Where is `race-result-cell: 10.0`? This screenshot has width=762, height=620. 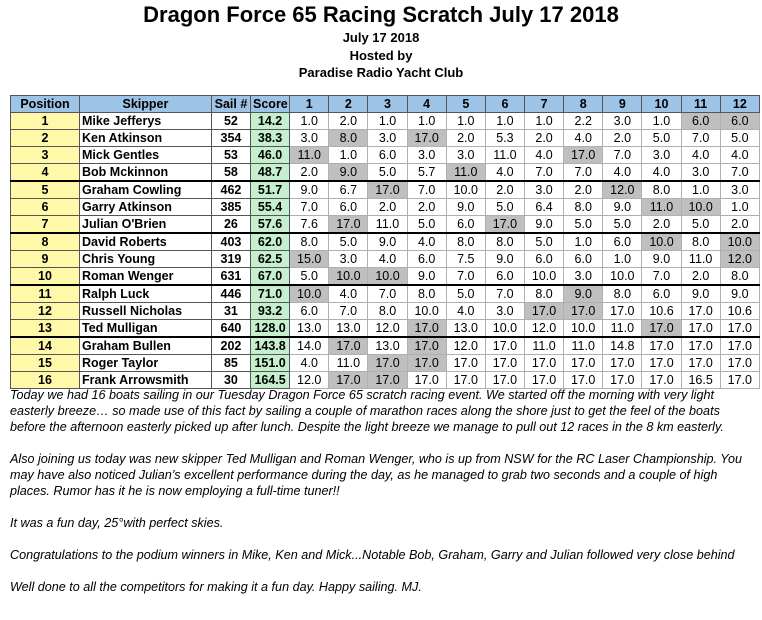
race-result-cell: 10.0 is located at coordinates (426, 311).